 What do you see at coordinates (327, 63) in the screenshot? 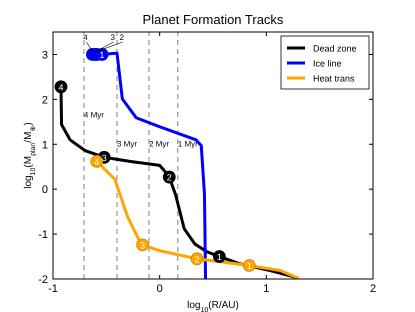
I see `legend-label: Ice line` at bounding box center [327, 63].